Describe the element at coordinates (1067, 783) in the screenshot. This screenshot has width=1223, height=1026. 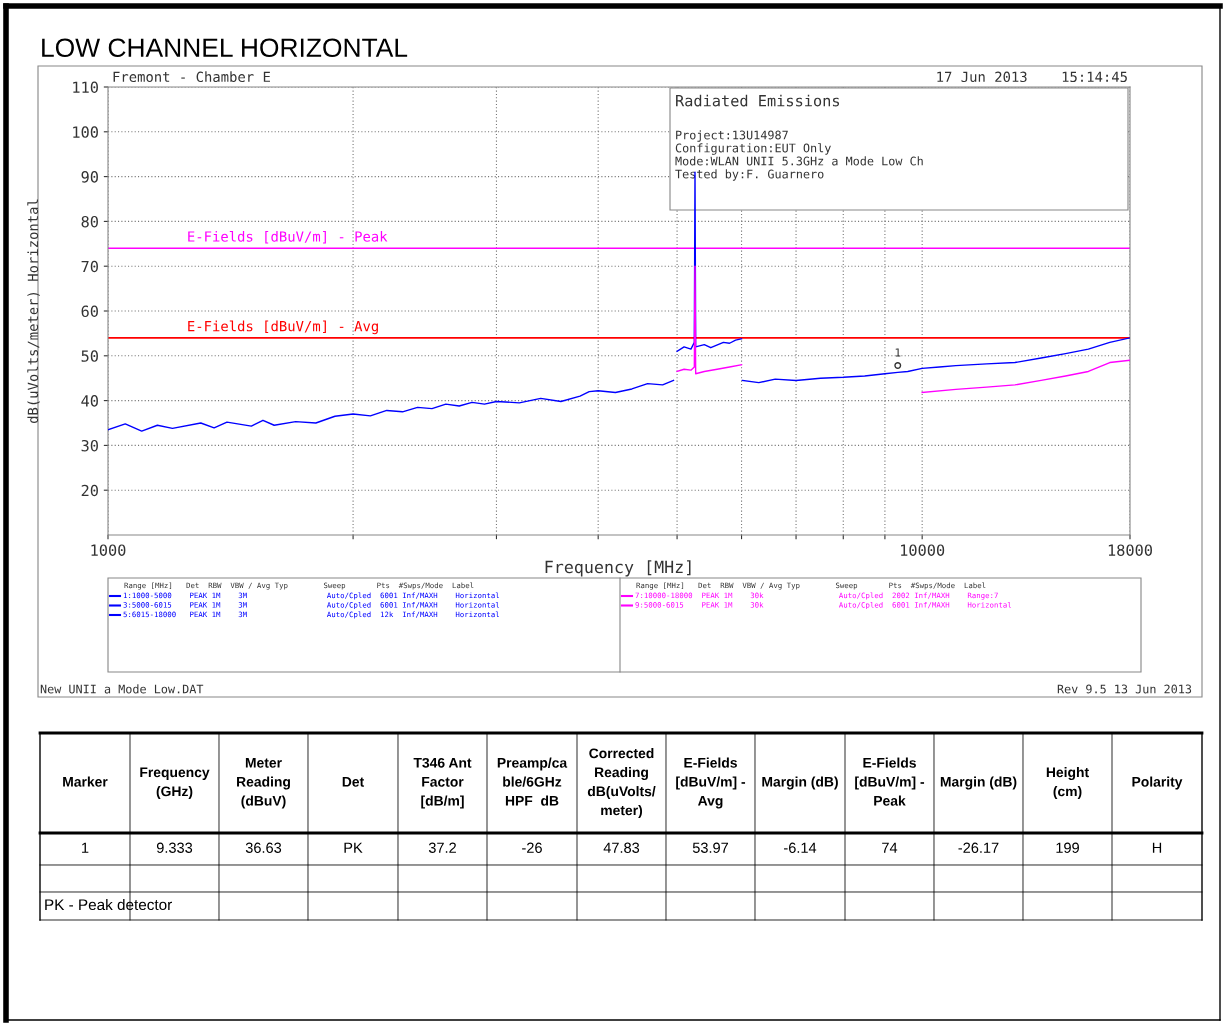
I see `text: Height (cm)` at that location.